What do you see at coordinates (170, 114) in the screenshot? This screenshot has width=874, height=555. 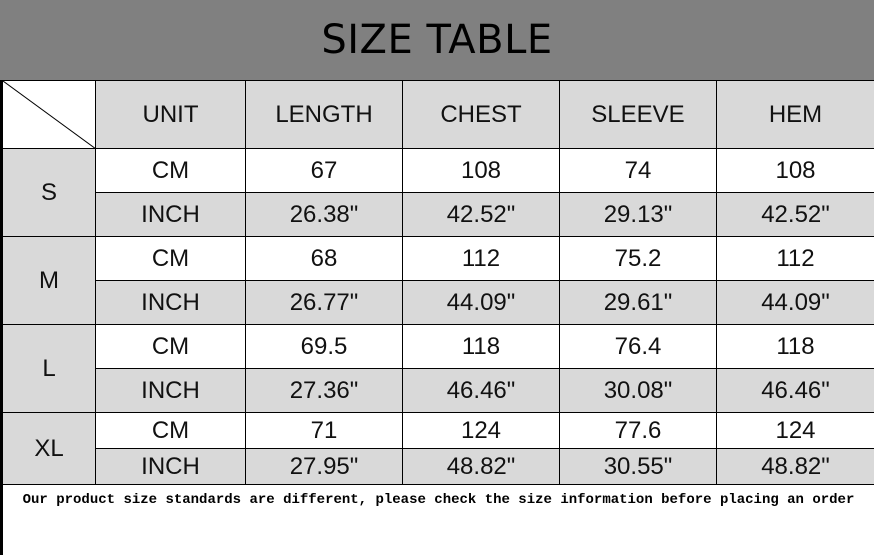 I see `header-unit: UNIT` at bounding box center [170, 114].